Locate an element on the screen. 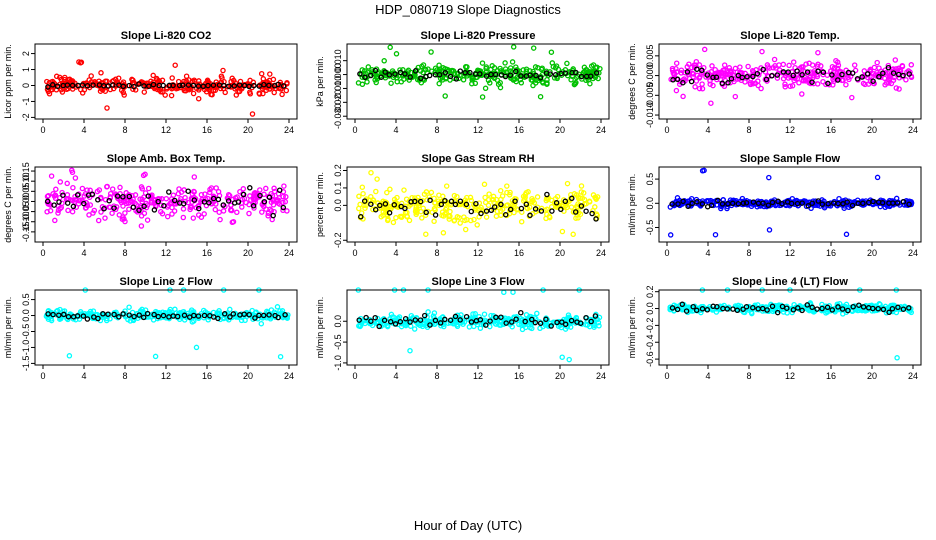 This screenshot has height=540, width=936. x-tick-label: 16 is located at coordinates (831, 253).